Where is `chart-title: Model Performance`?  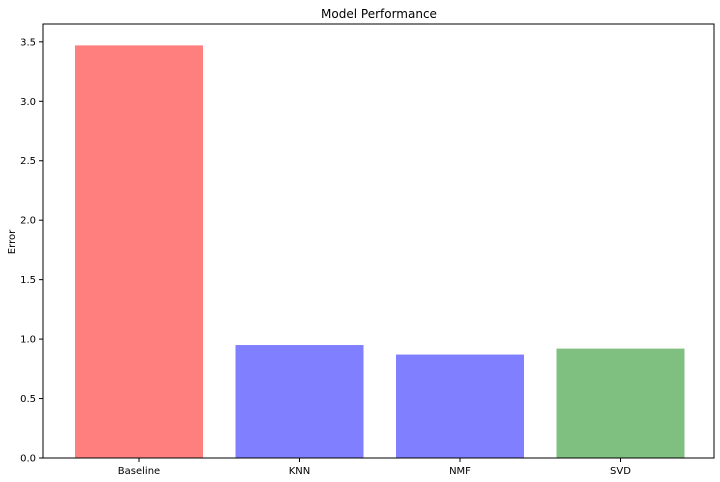
chart-title: Model Performance is located at coordinates (379, 14).